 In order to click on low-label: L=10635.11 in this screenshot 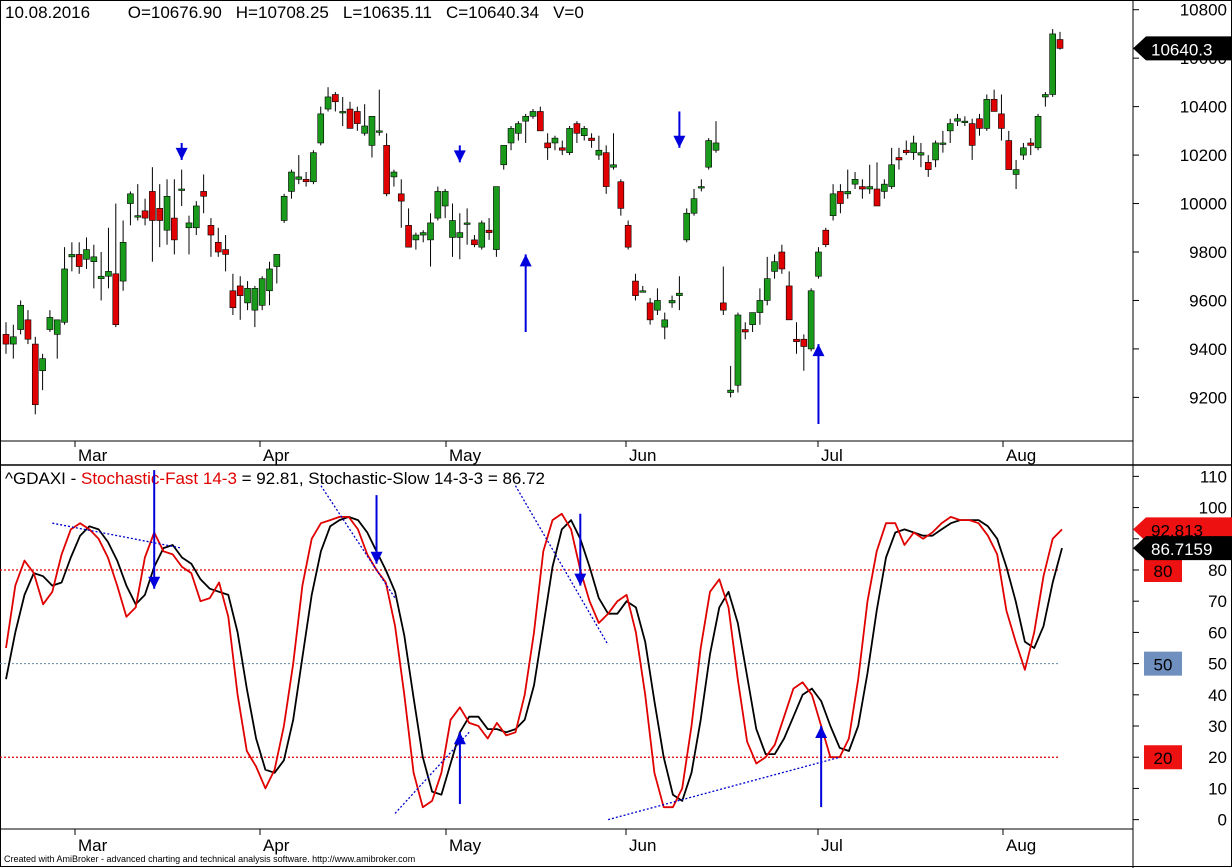, I will do `click(387, 12)`.